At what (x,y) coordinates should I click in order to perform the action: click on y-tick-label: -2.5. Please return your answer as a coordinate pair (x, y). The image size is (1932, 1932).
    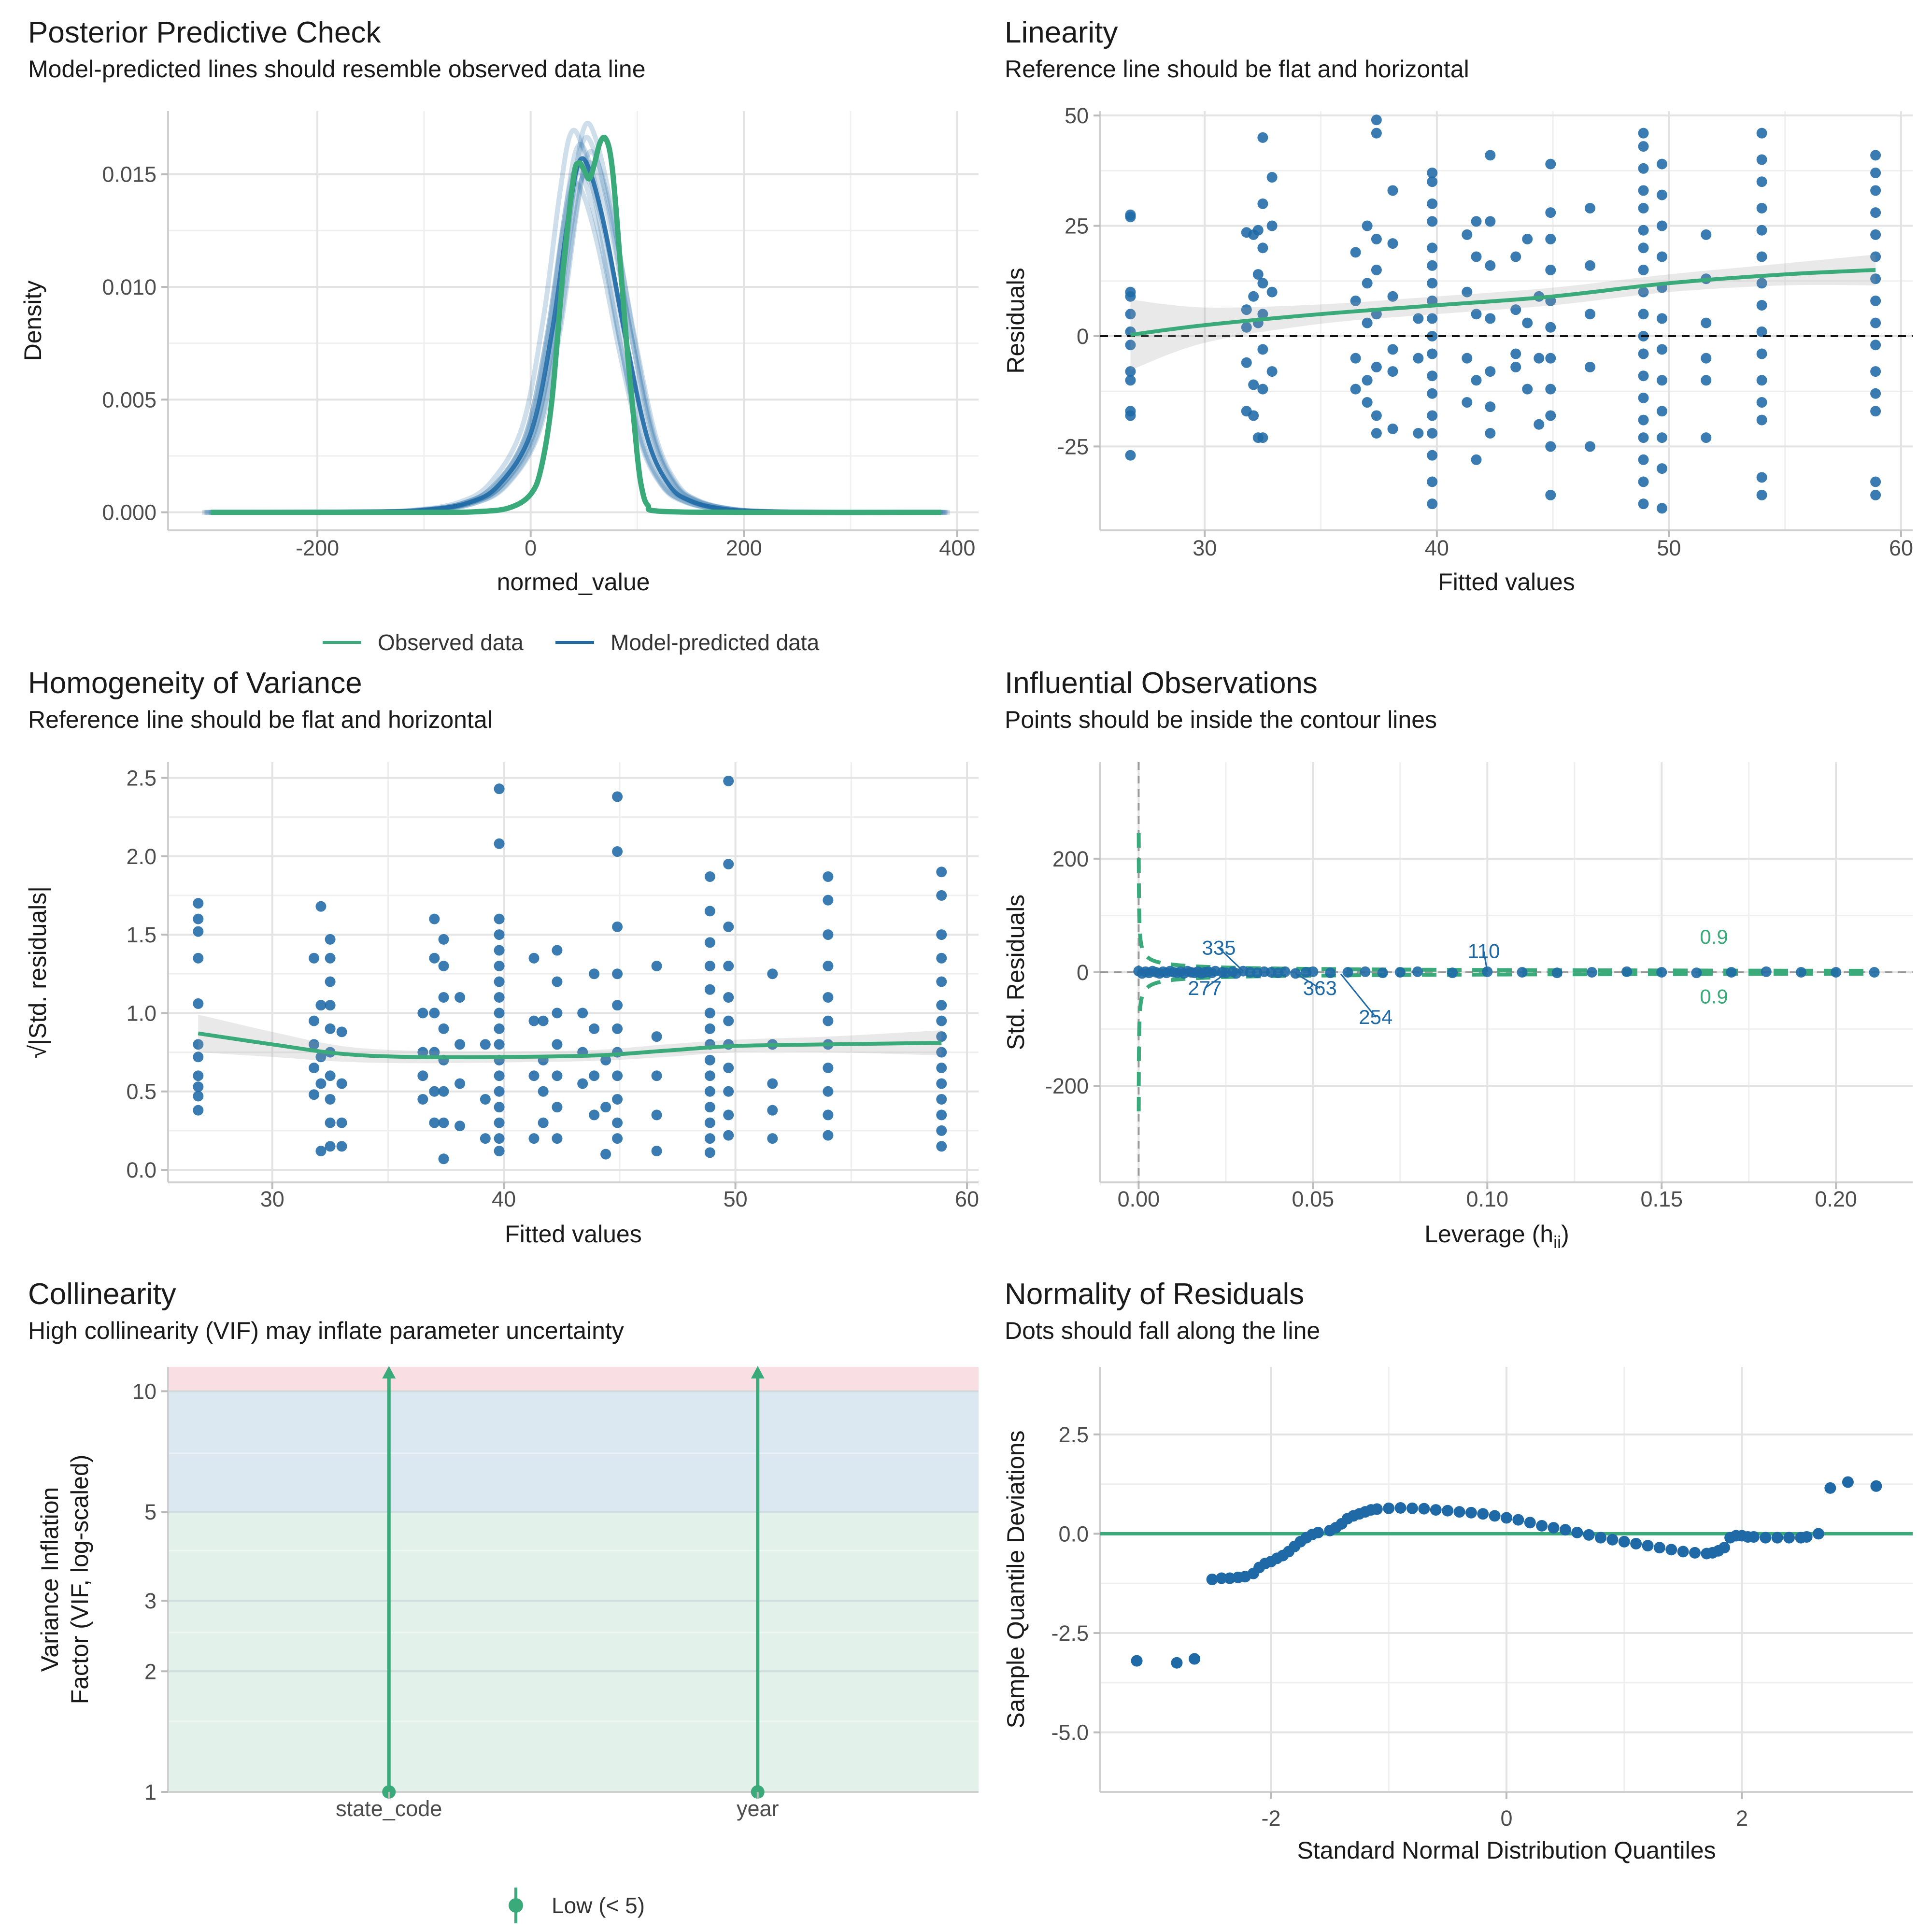
    Looking at the image, I should click on (1070, 1633).